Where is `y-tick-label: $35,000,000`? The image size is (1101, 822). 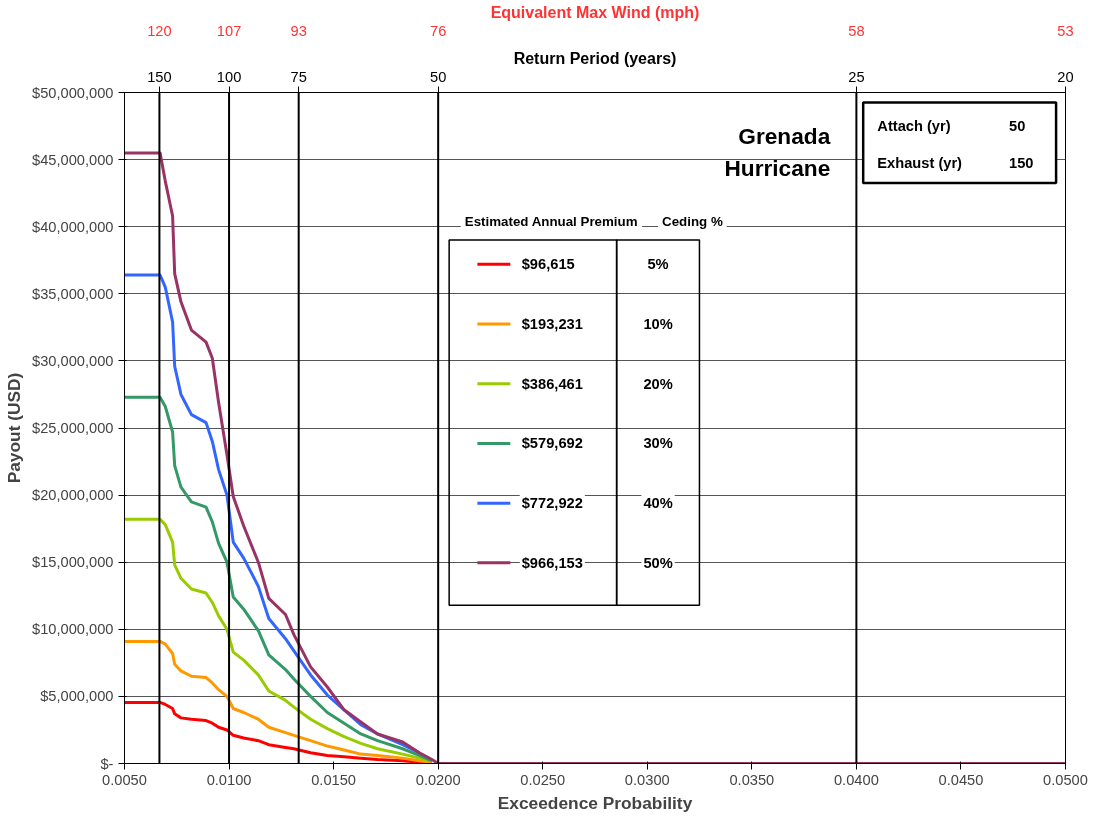 y-tick-label: $35,000,000 is located at coordinates (73, 293).